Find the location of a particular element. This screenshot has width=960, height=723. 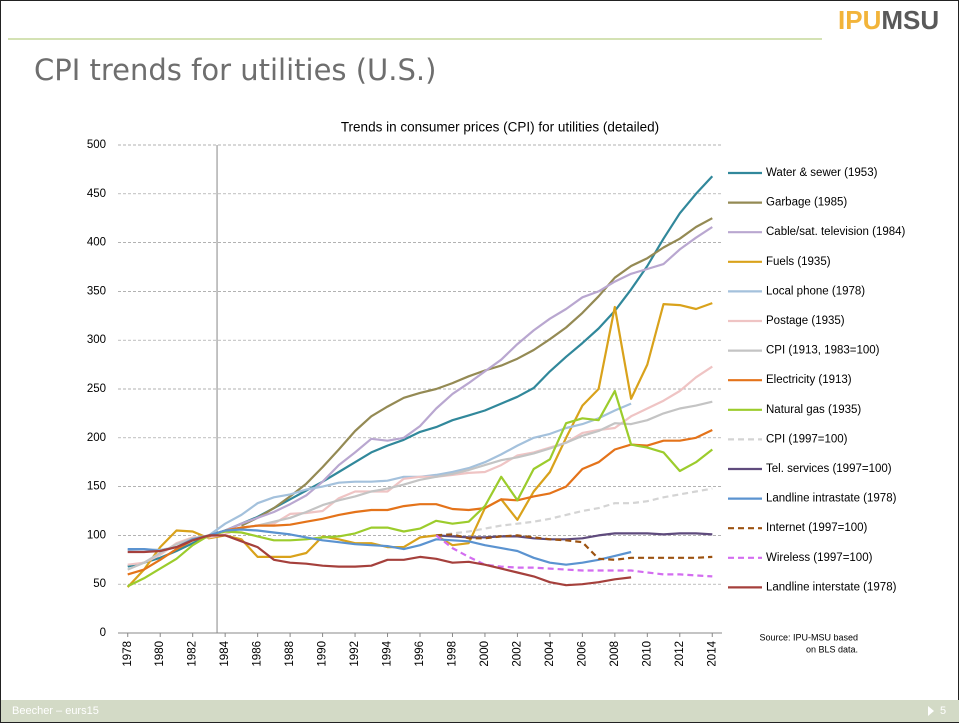

legend-label: Landline intrastate (1978) is located at coordinates (831, 499).